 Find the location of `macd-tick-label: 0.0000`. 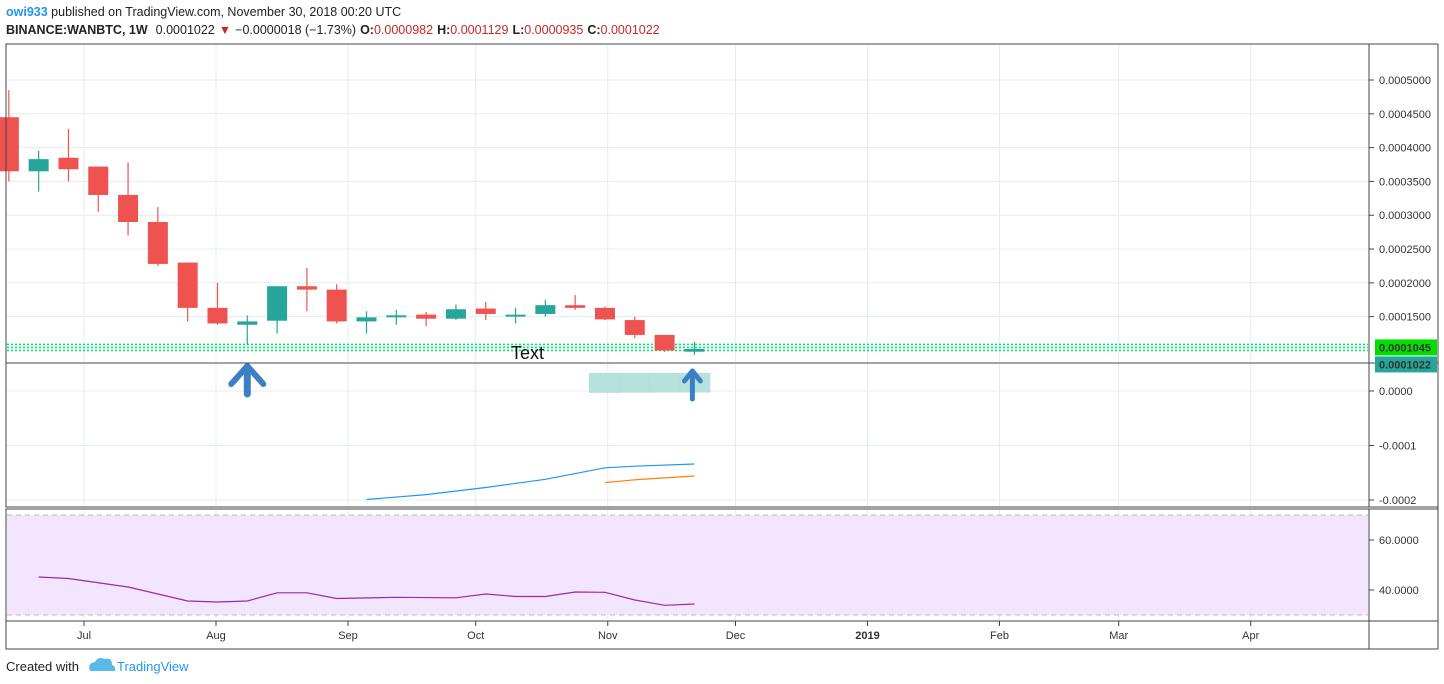

macd-tick-label: 0.0000 is located at coordinates (1396, 392).